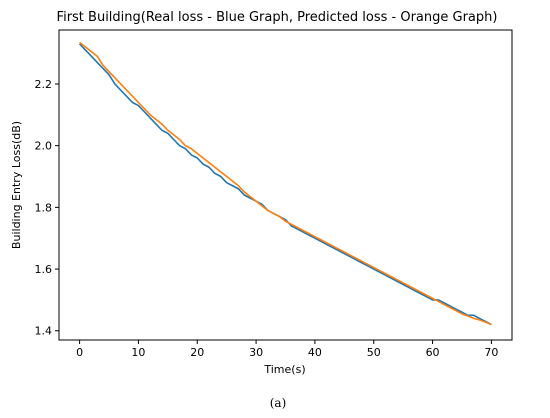 This screenshot has height=418, width=550. What do you see at coordinates (315, 352) in the screenshot?
I see `x-tick-label: 40` at bounding box center [315, 352].